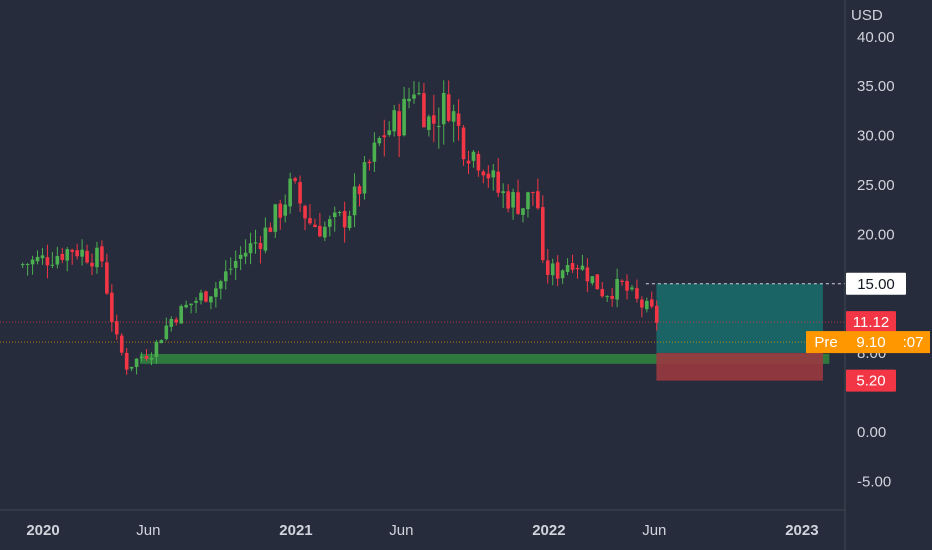 The image size is (932, 550). What do you see at coordinates (484, 358) in the screenshot?
I see `support-zone` at bounding box center [484, 358].